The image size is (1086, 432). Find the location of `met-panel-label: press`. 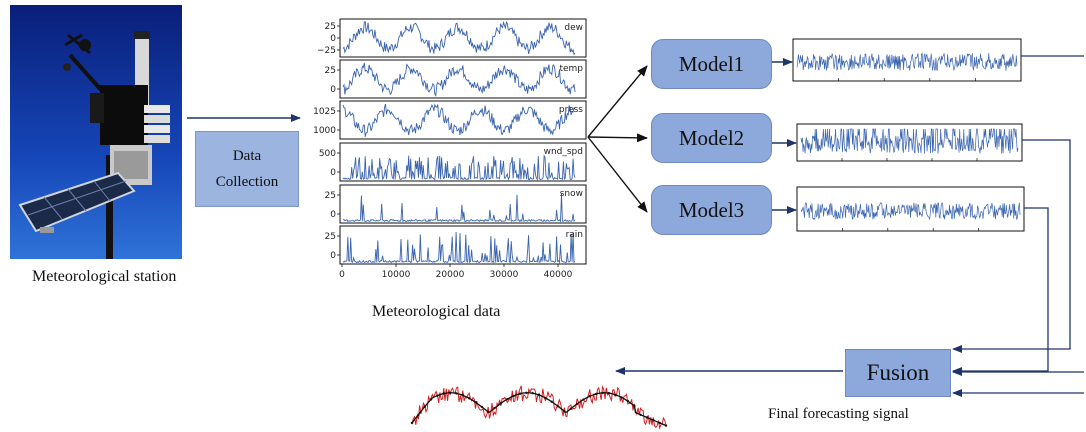

met-panel-label: press is located at coordinates (571, 110).